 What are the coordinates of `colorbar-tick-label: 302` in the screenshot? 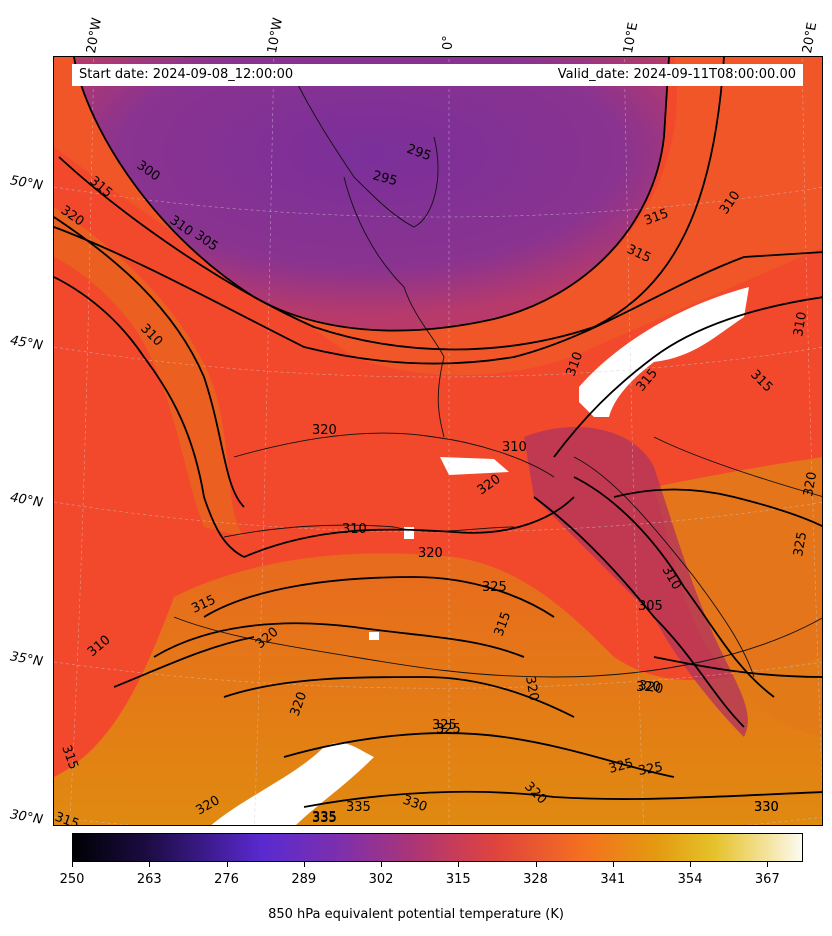 It's located at (381, 879).